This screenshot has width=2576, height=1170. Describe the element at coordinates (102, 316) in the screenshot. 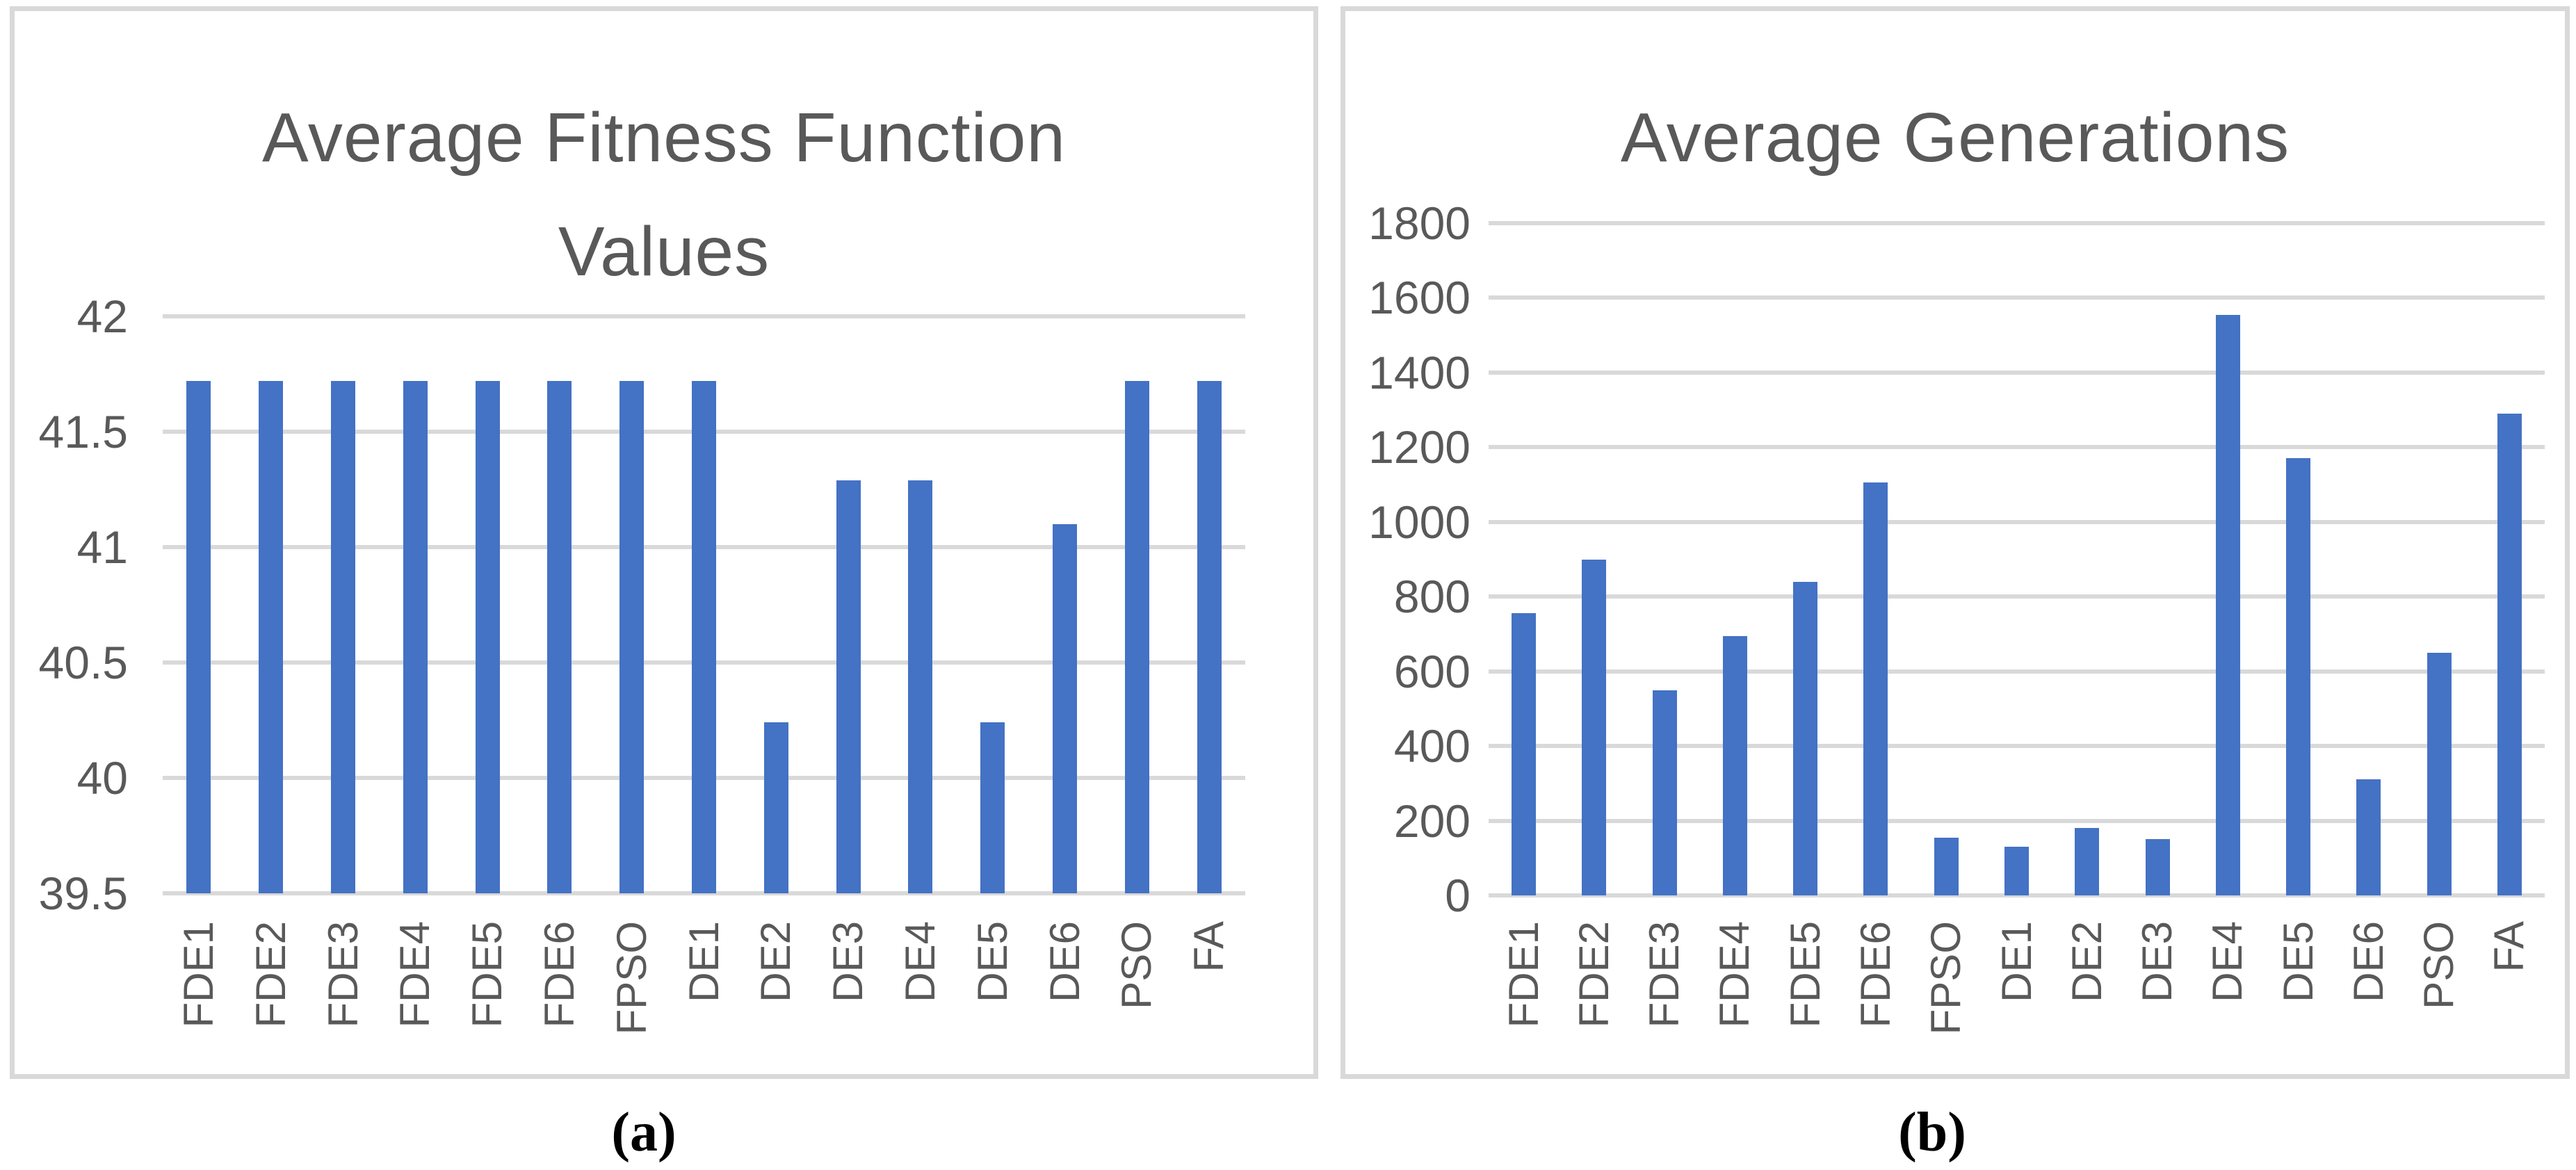

I see `y-axis-tick-label: 42` at that location.